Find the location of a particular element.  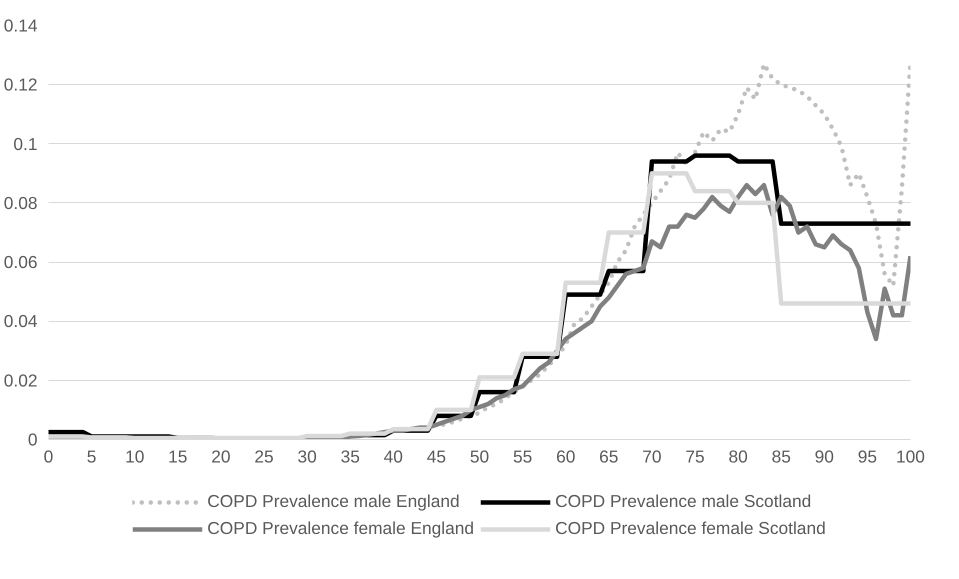

y-tick-label: 0.02 is located at coordinates (21, 380).